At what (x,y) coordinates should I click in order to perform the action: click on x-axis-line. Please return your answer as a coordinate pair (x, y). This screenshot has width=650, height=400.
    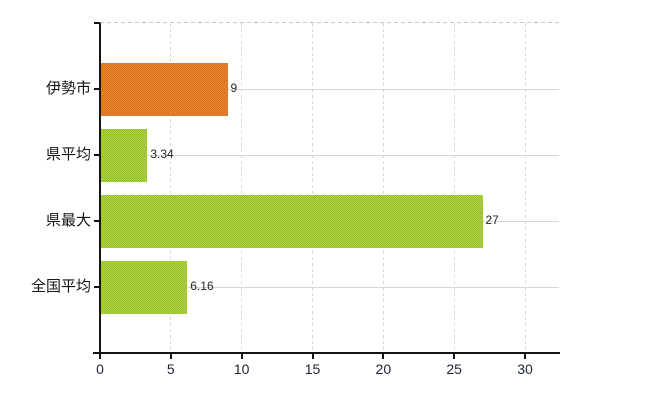
    Looking at the image, I should click on (326, 353).